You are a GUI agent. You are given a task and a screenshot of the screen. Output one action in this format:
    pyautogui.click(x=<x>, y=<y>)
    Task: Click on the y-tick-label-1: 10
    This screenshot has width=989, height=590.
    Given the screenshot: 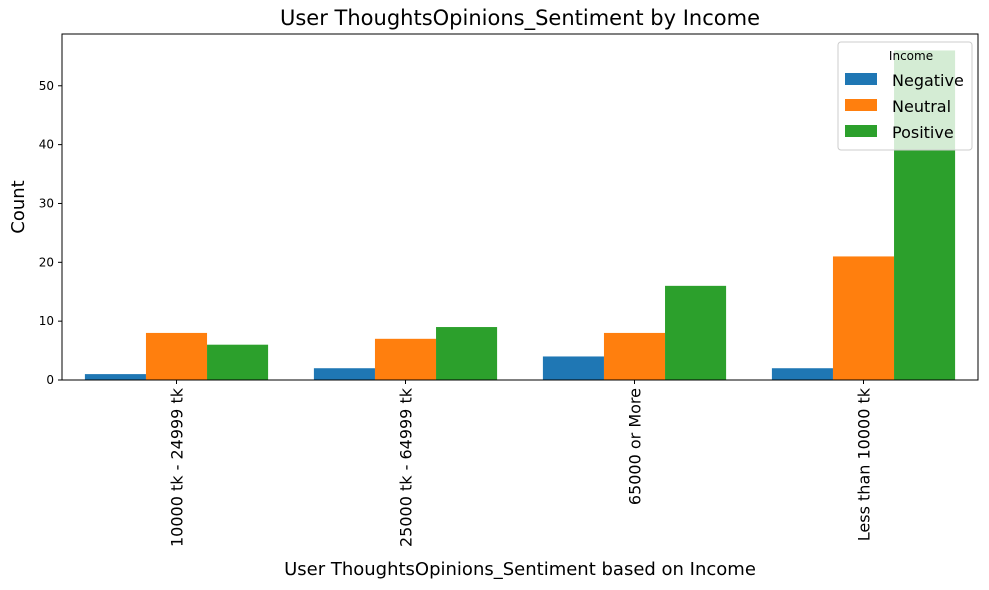 What is the action you would take?
    pyautogui.click(x=46, y=321)
    